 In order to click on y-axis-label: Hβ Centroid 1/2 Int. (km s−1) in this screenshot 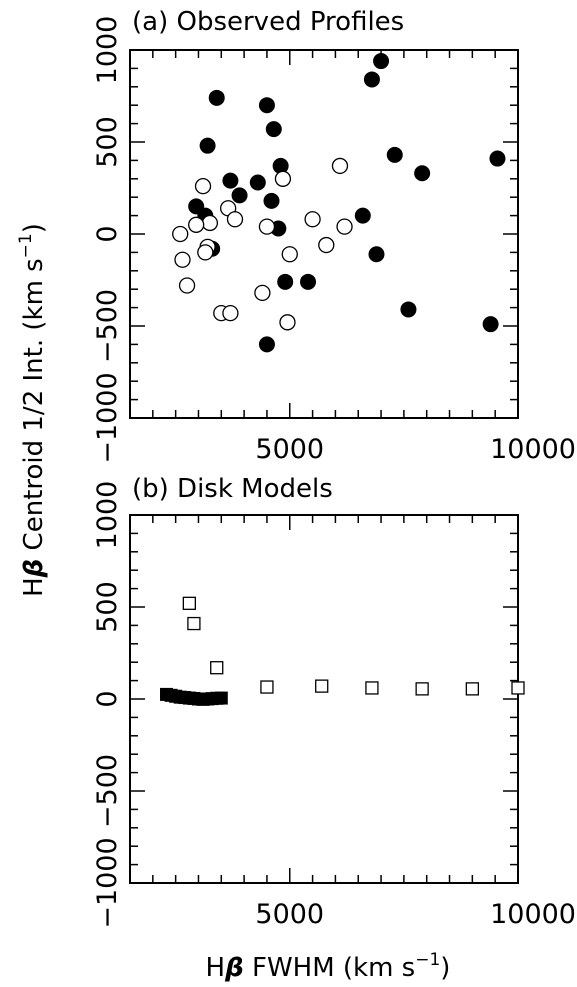, I will do `click(32, 410)`.